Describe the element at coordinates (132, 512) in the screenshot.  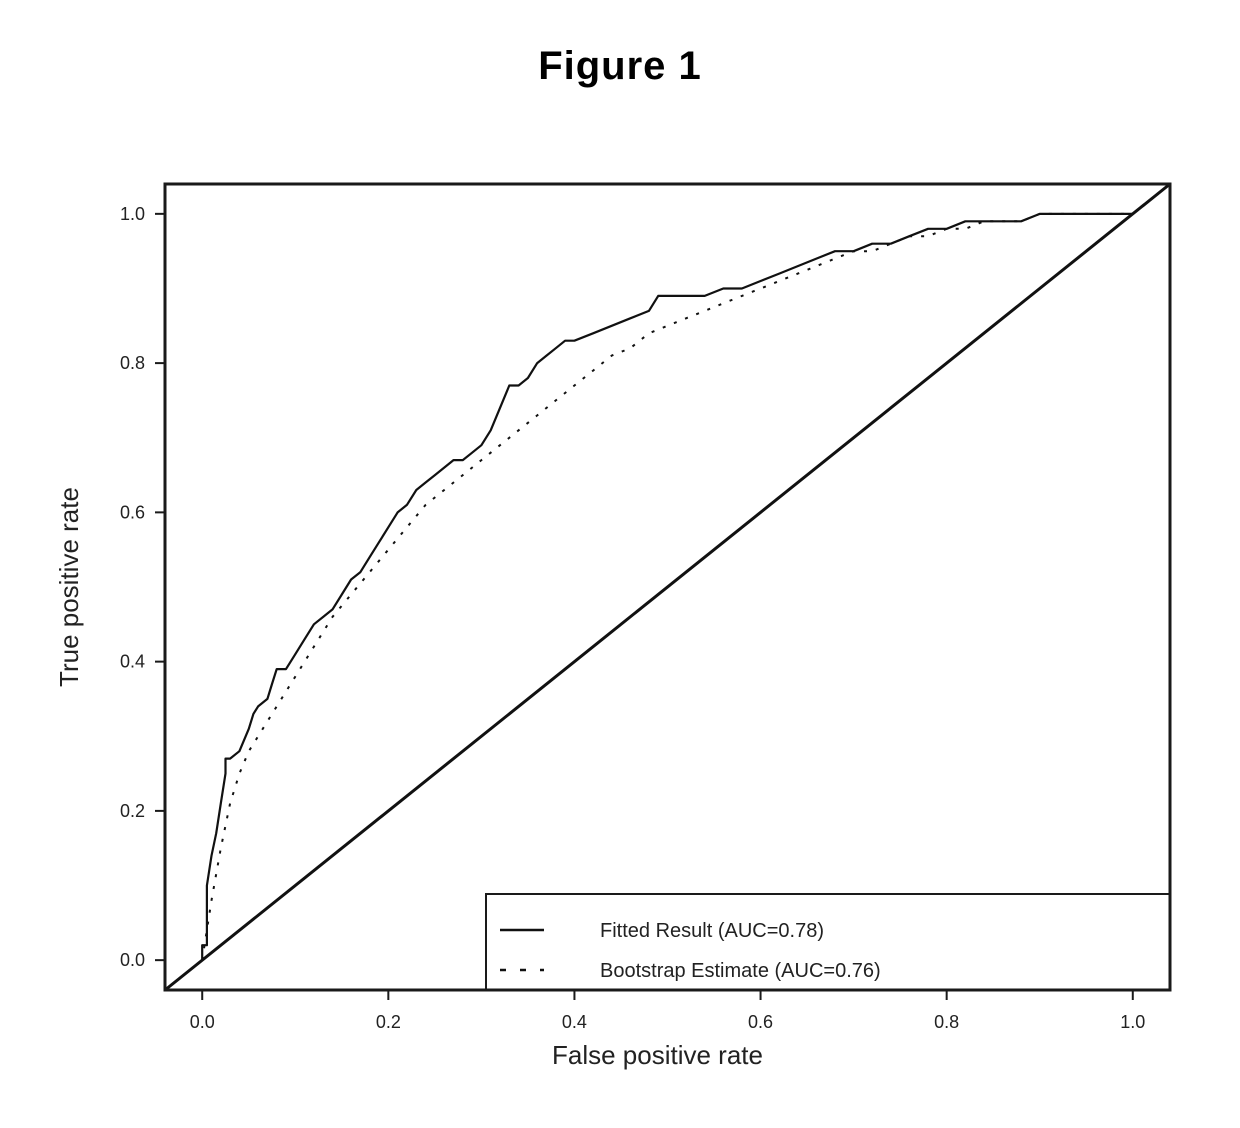
I see `y-tick-label: 0.6` at that location.